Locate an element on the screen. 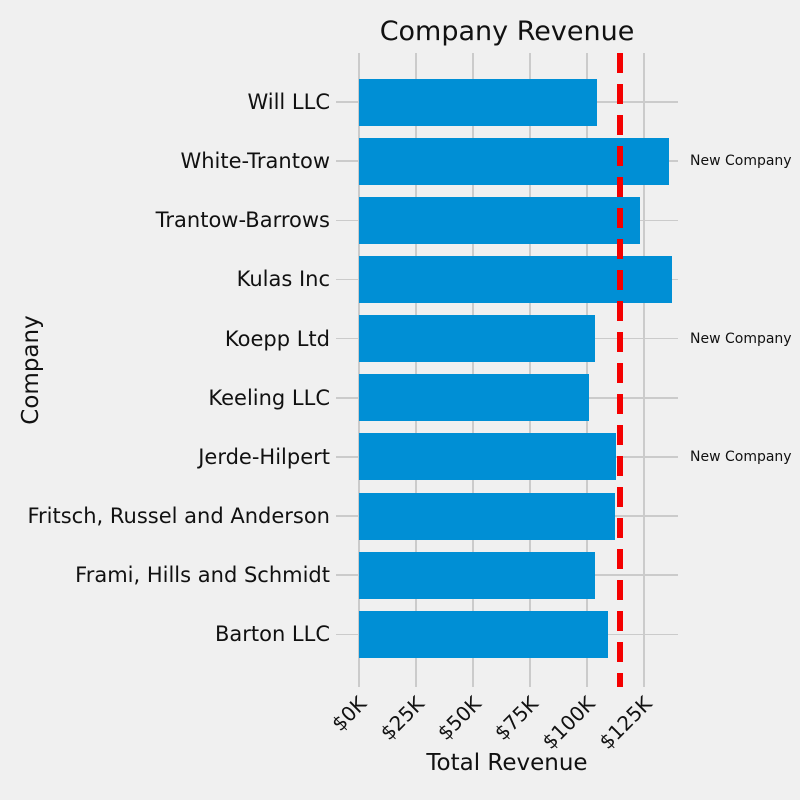  y-axis-label: Company is located at coordinates (31, 370).